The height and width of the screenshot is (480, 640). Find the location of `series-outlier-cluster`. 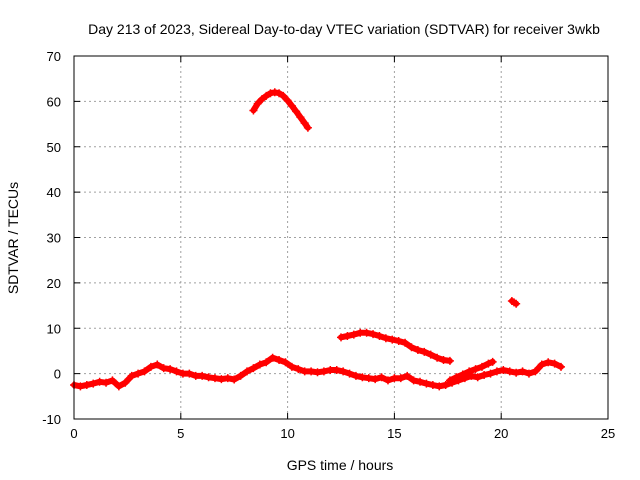

series-outlier-cluster is located at coordinates (514, 302).